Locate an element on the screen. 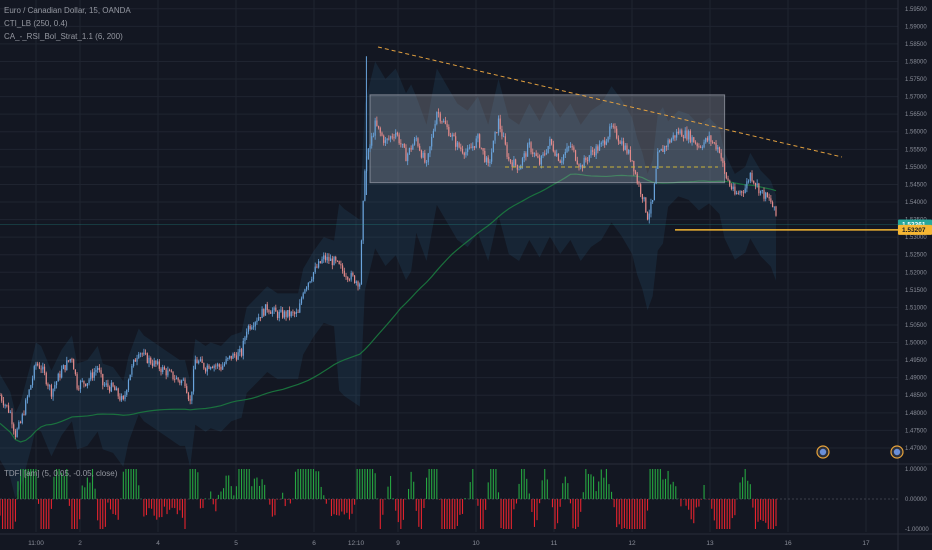 The height and width of the screenshot is (550, 932). indicator-legend-rsi-bol: CA_-_RSI_Bol_Strat_1.1 (6, 200) is located at coordinates (63, 36).